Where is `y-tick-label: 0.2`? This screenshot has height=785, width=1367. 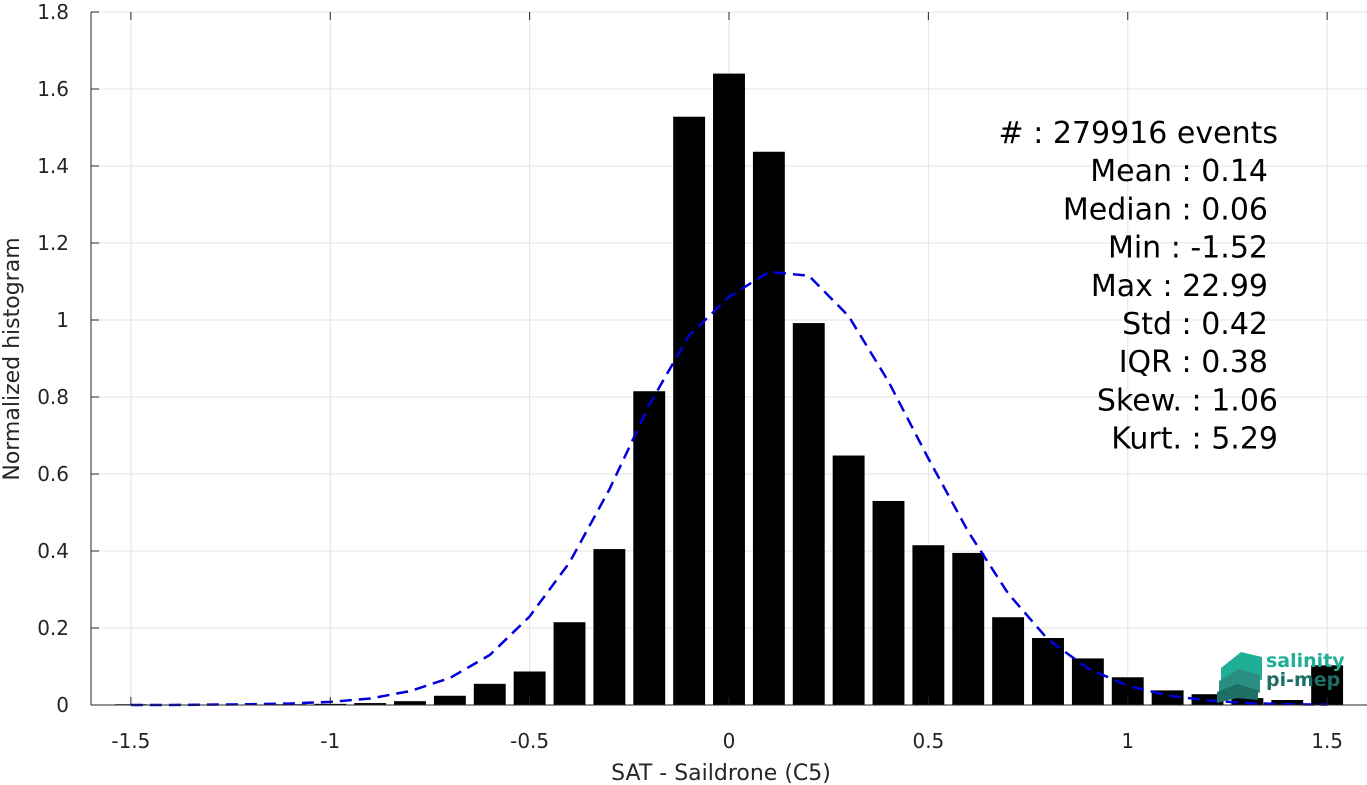
y-tick-label: 0.2 is located at coordinates (53, 628).